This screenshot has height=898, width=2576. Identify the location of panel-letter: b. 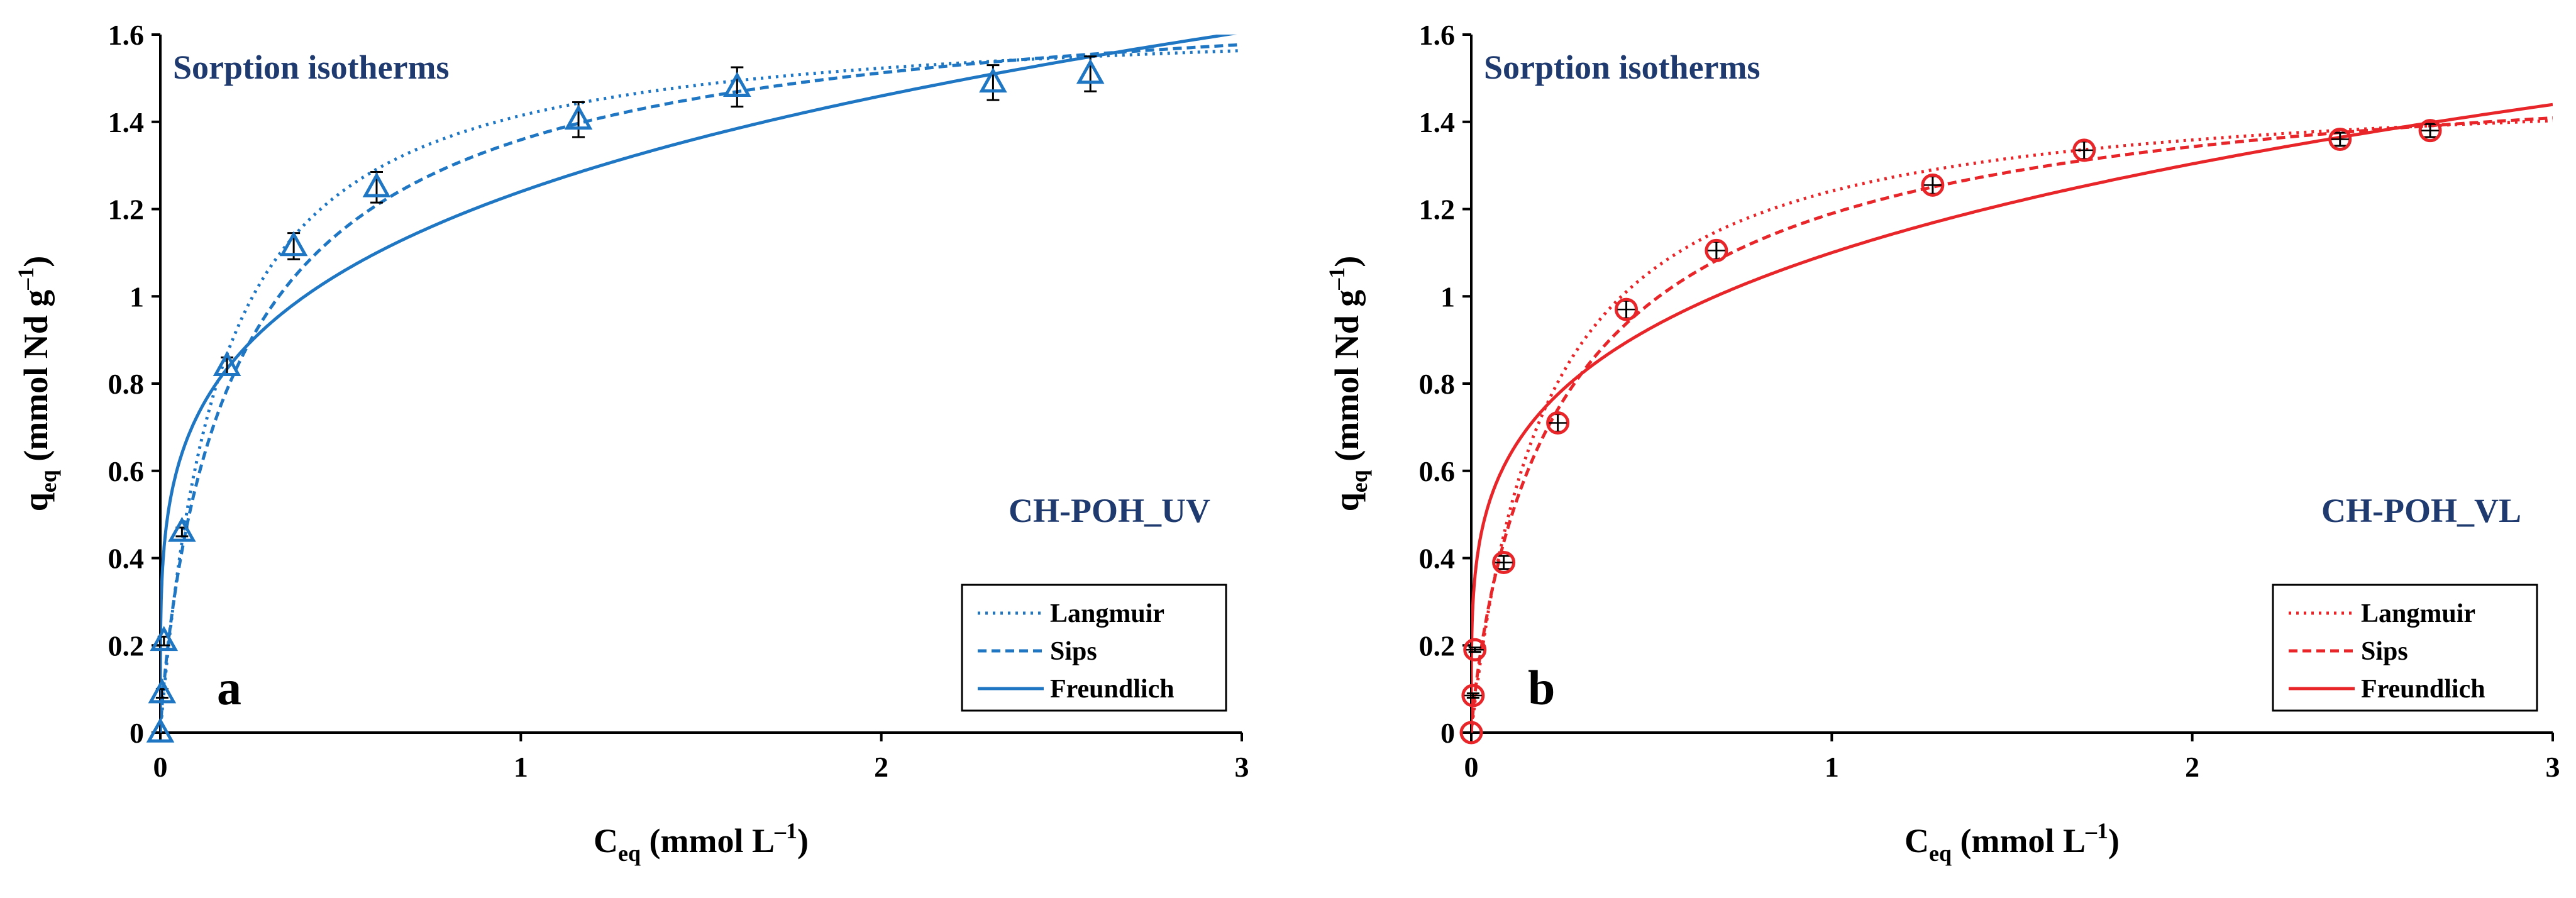
(1541, 687).